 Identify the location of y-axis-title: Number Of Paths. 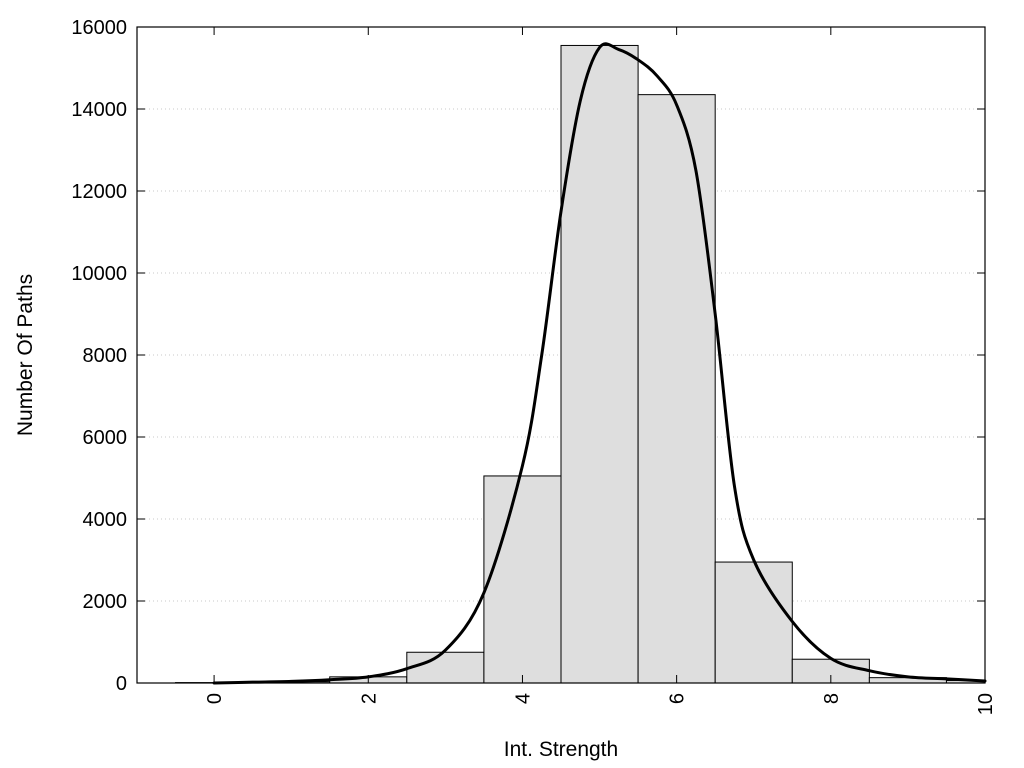
(25, 355).